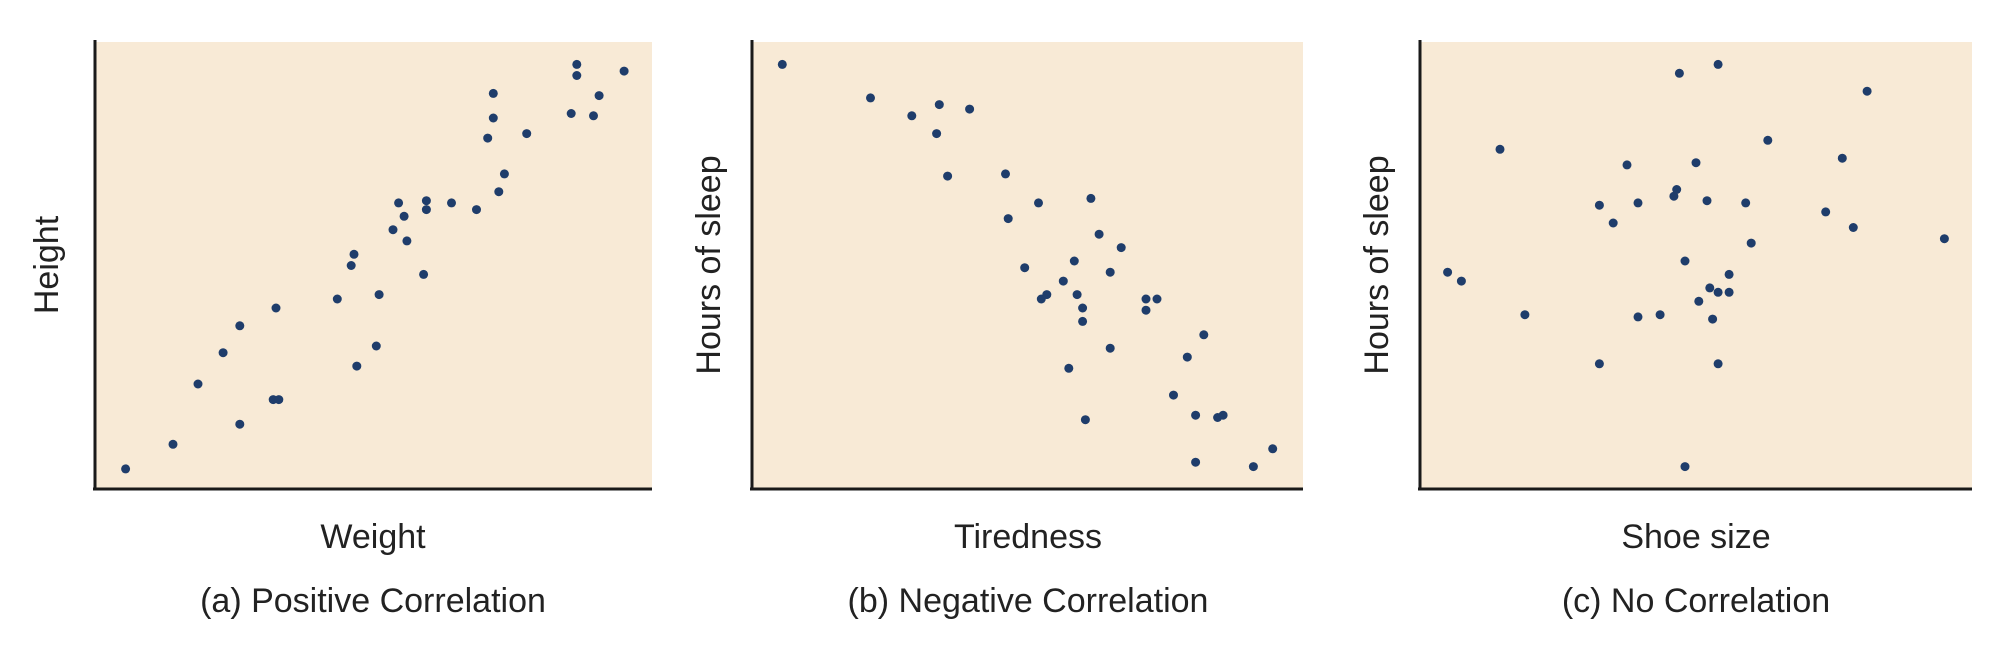 The image size is (2000, 658). Describe the element at coordinates (373, 537) in the screenshot. I see `x-axis-title: Weight` at that location.